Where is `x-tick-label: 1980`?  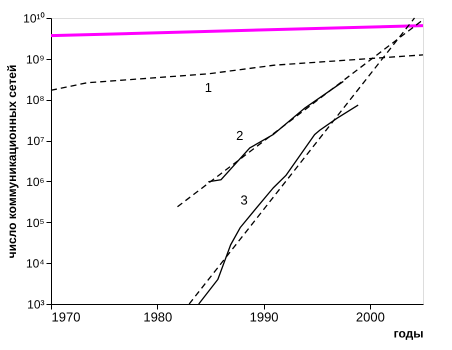
x-tick-label: 1980 is located at coordinates (157, 317).